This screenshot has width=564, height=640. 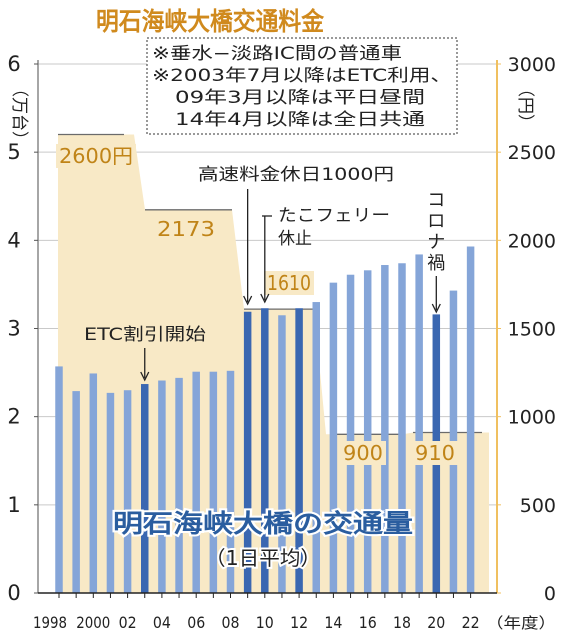 What do you see at coordinates (277, 54) in the screenshot?
I see `note-line: ※垂水−淡路IC間の普通車` at bounding box center [277, 54].